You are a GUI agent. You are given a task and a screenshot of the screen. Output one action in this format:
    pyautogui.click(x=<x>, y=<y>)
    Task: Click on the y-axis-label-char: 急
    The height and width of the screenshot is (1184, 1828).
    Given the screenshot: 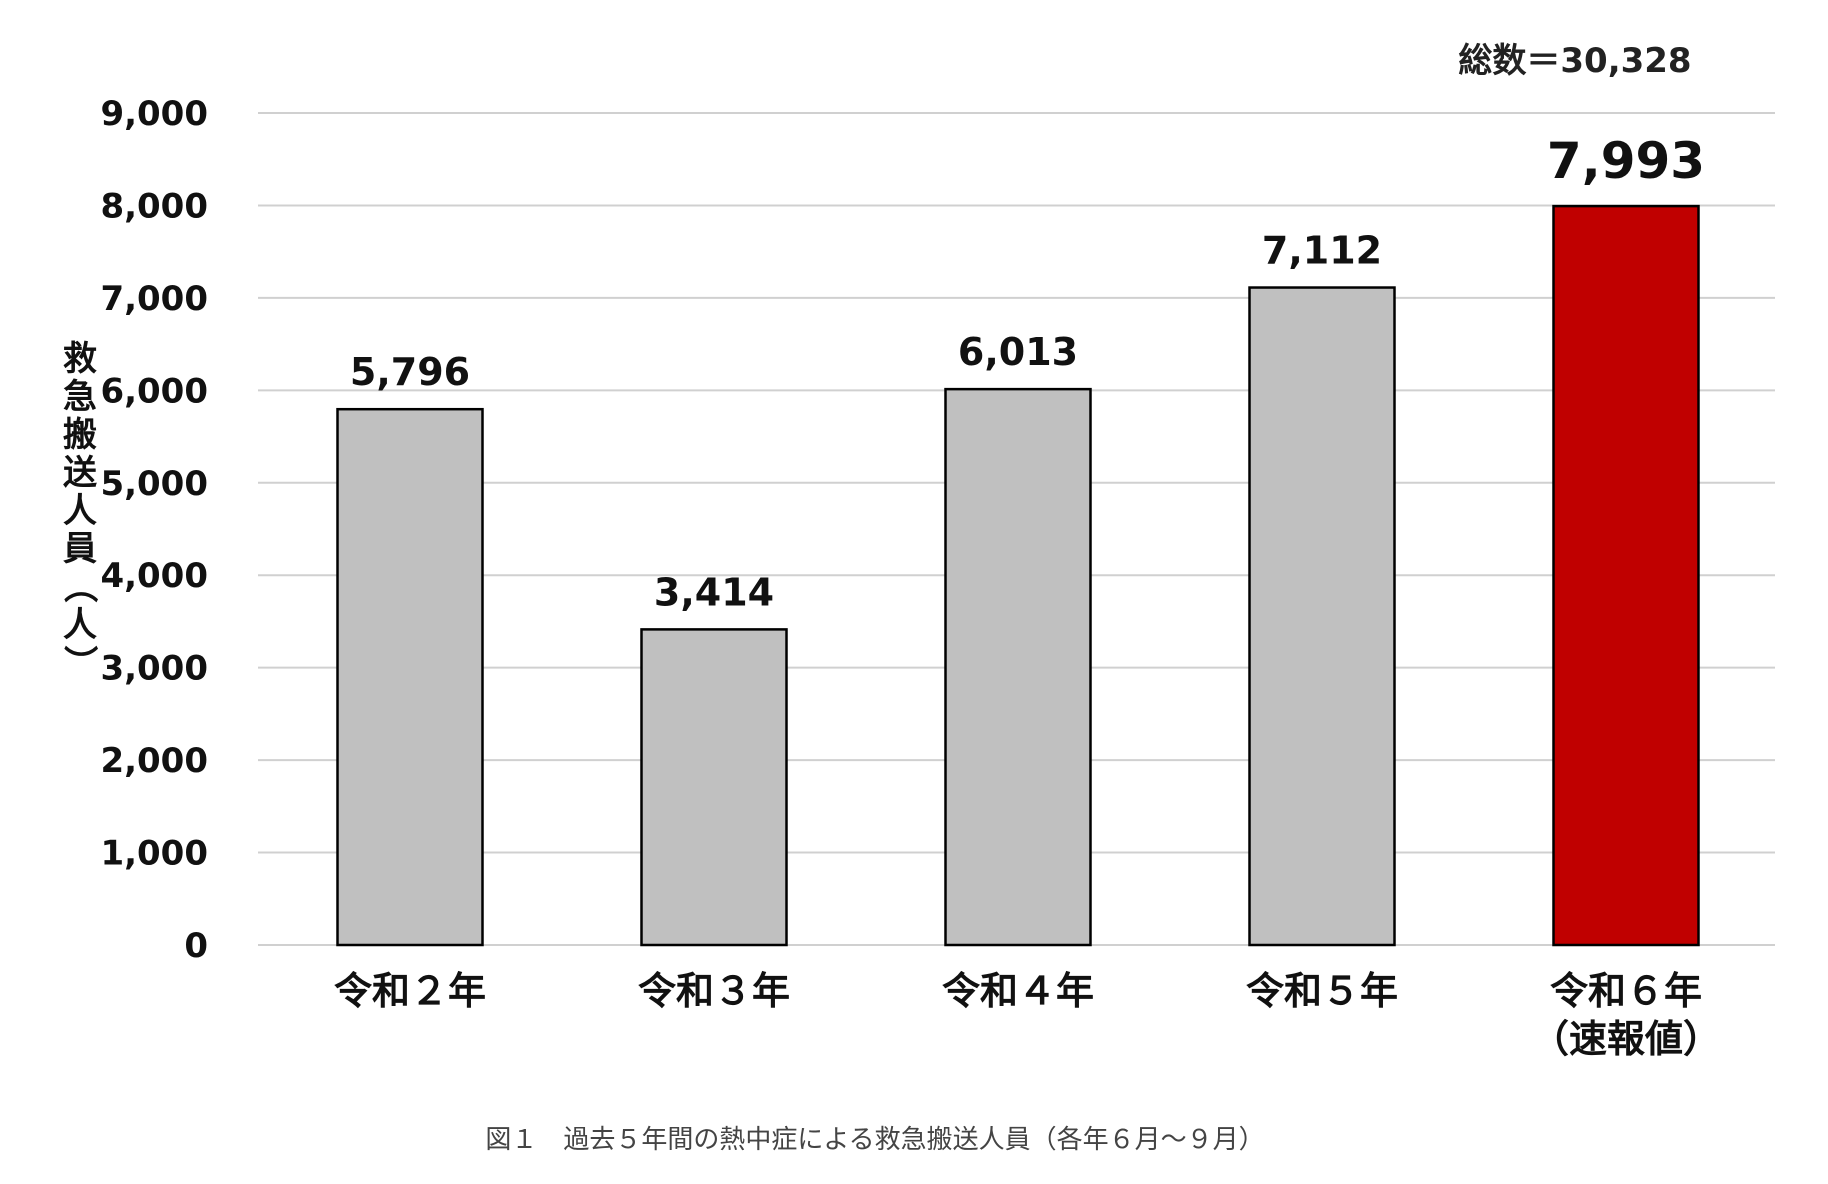 What is the action you would take?
    pyautogui.click(x=80, y=397)
    